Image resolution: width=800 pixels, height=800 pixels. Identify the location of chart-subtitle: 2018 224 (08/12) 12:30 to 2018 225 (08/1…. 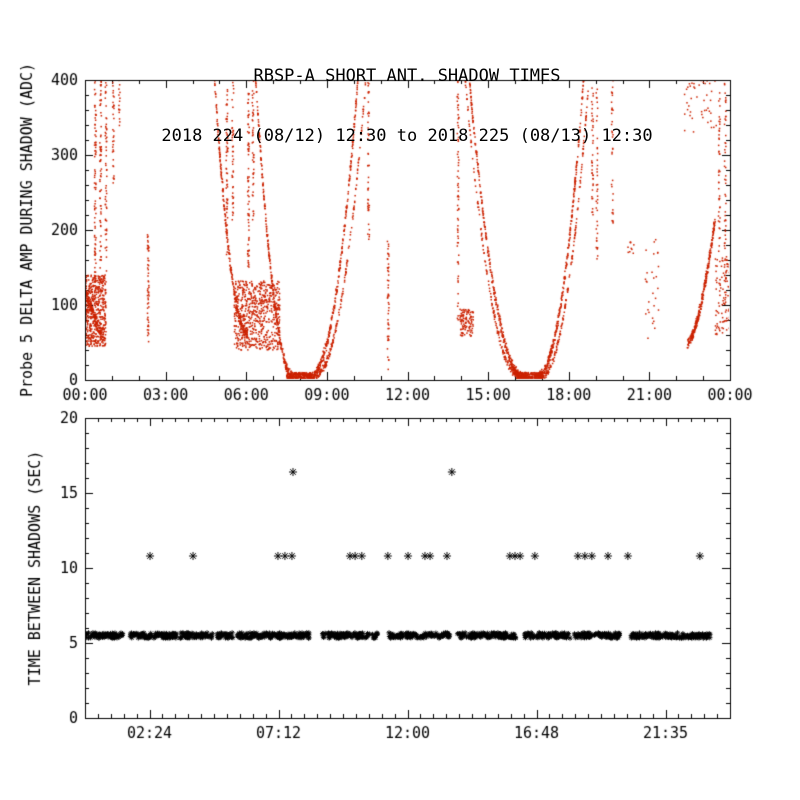
(407, 136).